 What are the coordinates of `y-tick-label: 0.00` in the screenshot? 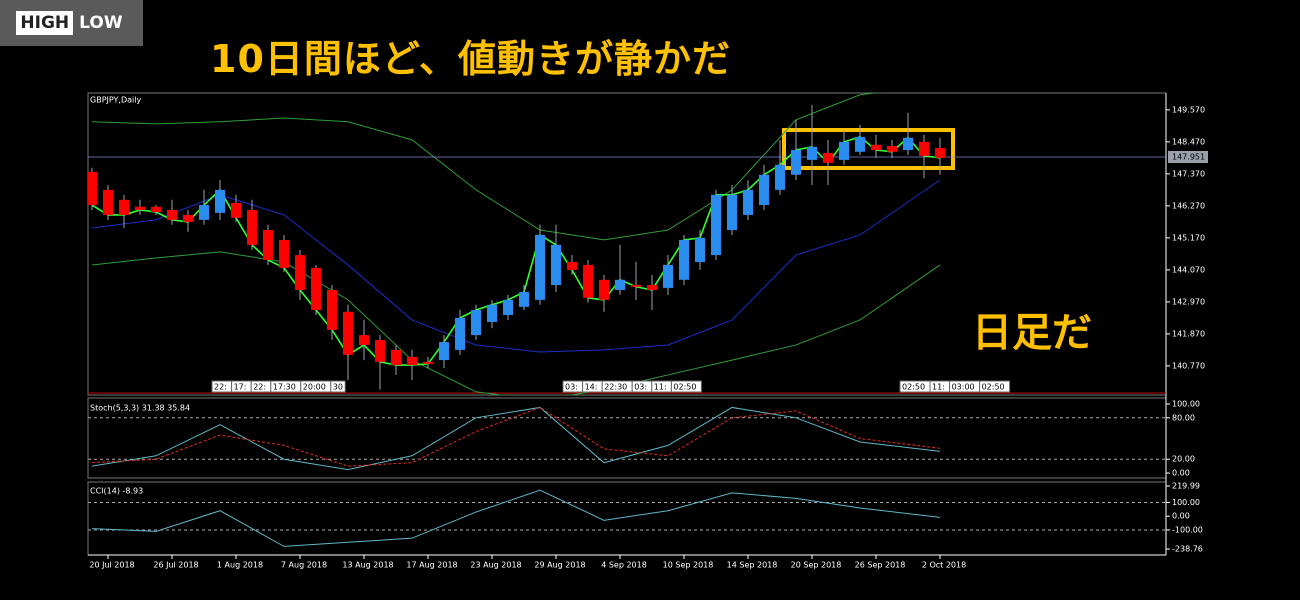 It's located at (1181, 516).